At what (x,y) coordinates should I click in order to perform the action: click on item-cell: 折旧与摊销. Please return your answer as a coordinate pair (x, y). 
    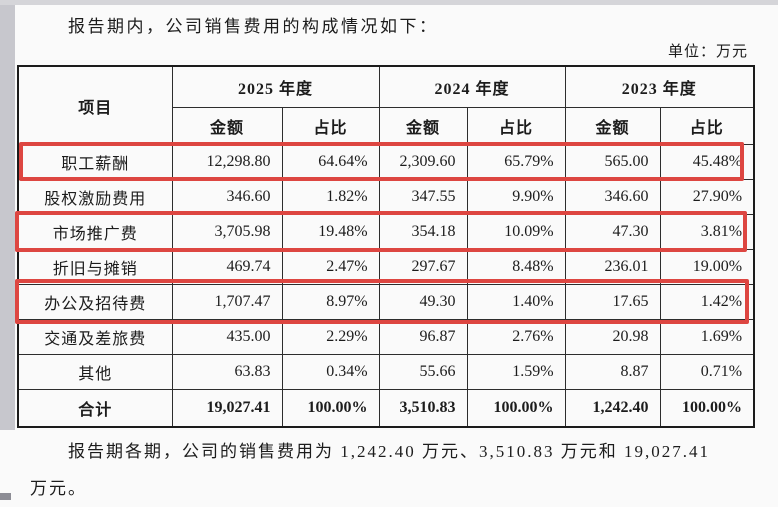
    Looking at the image, I should click on (95, 267).